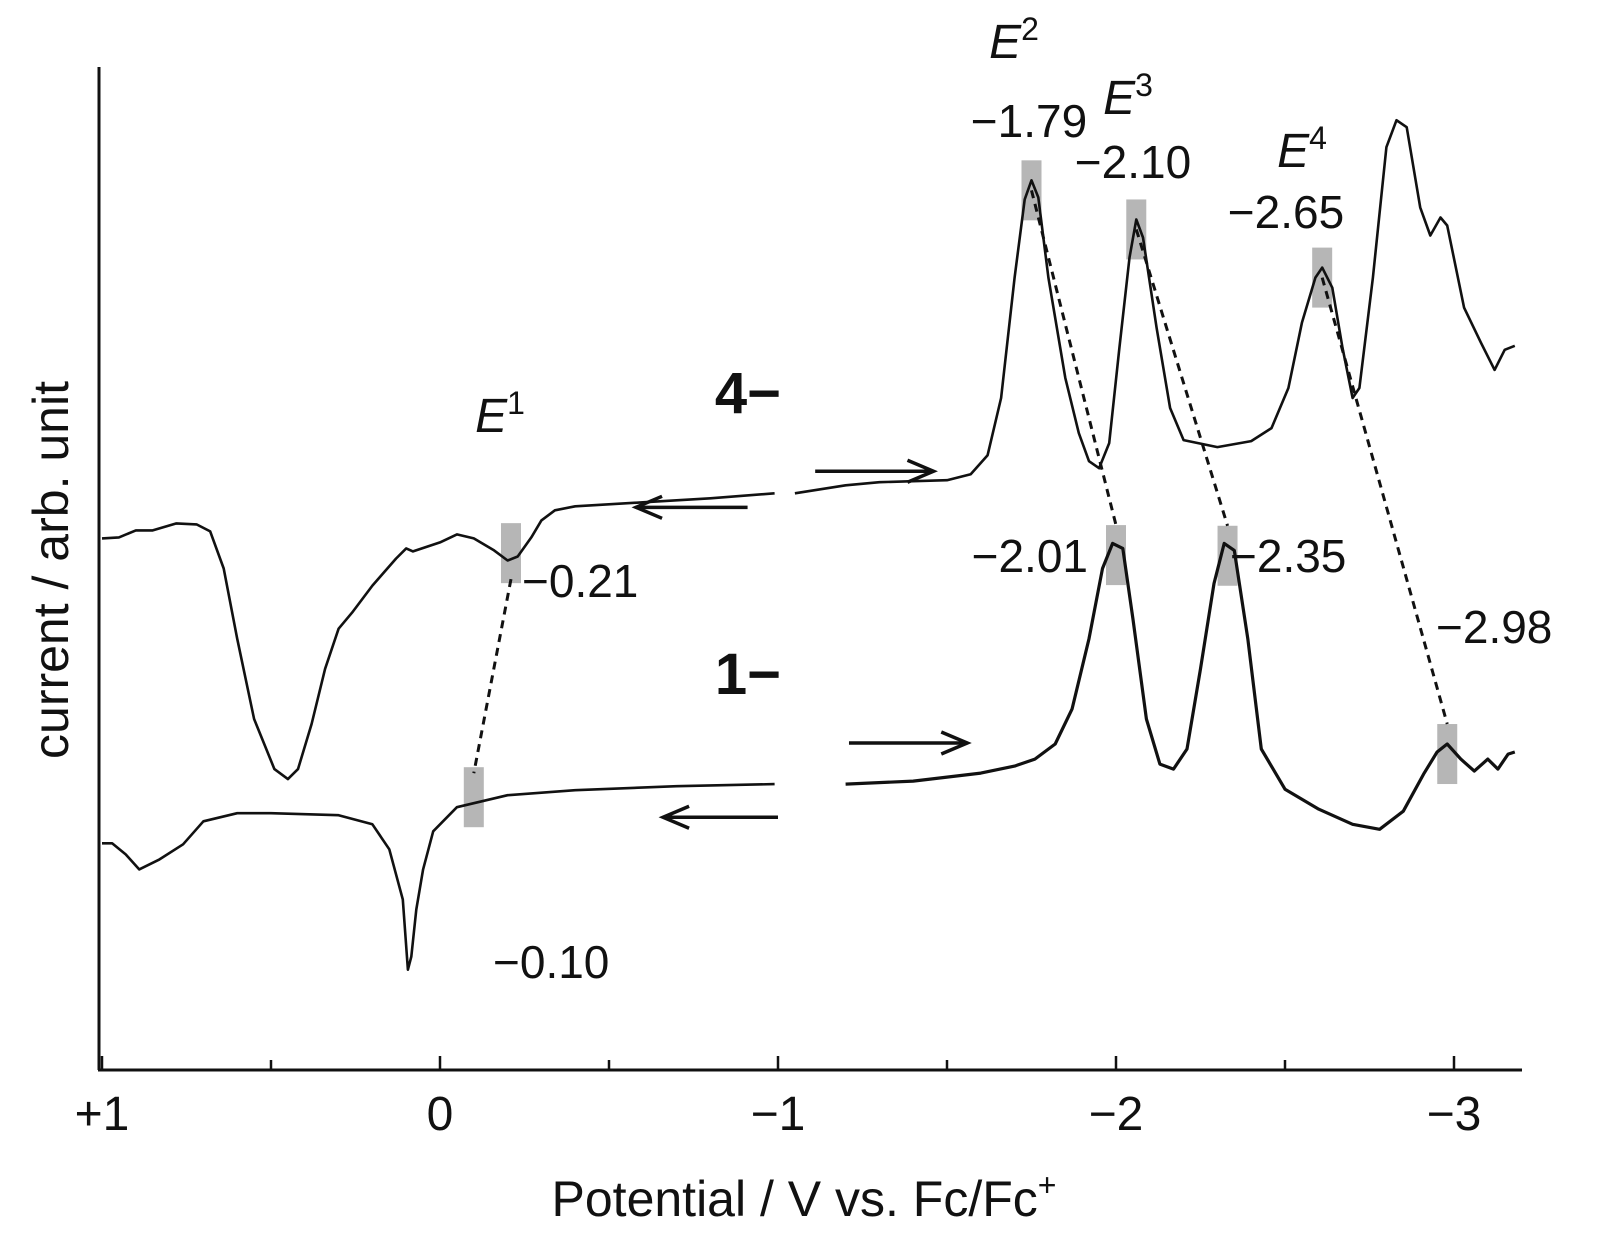  What do you see at coordinates (580, 581) in the screenshot?
I see `peak-value-label: −0.21` at bounding box center [580, 581].